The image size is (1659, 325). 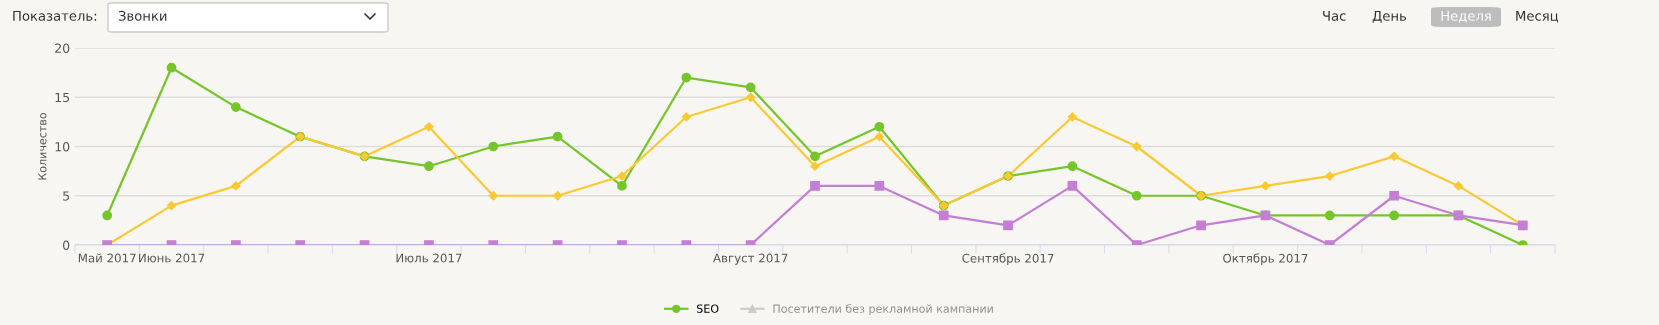 I want to click on text: Неделя, so click(x=1466, y=17).